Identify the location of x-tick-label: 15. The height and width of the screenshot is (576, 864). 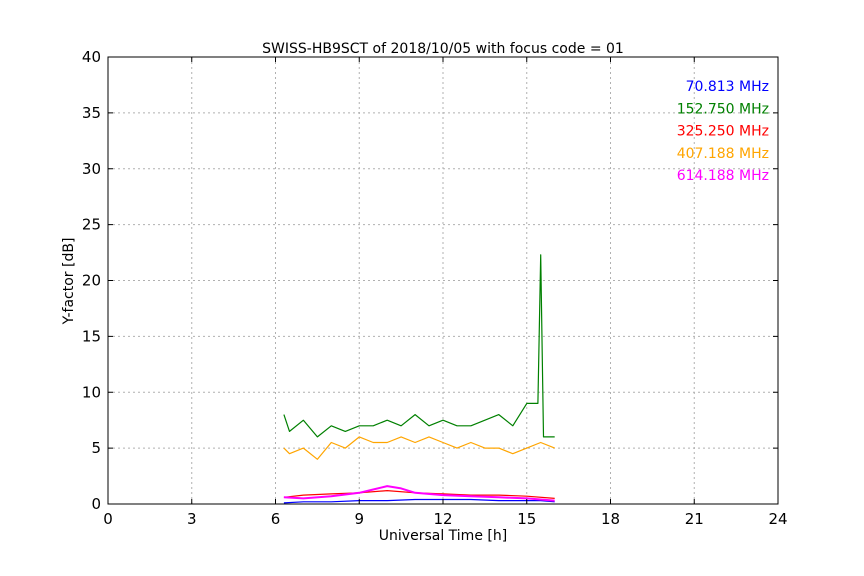
(526, 519).